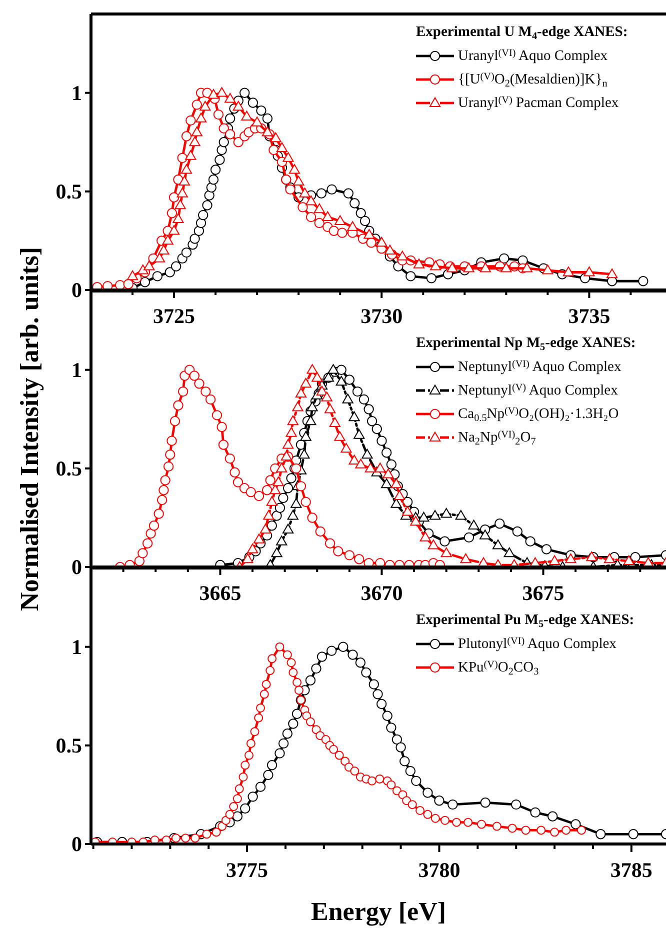  I want to click on legend-title: Experimental Np M$_{5}$-edge XANES:, so click(526, 343).